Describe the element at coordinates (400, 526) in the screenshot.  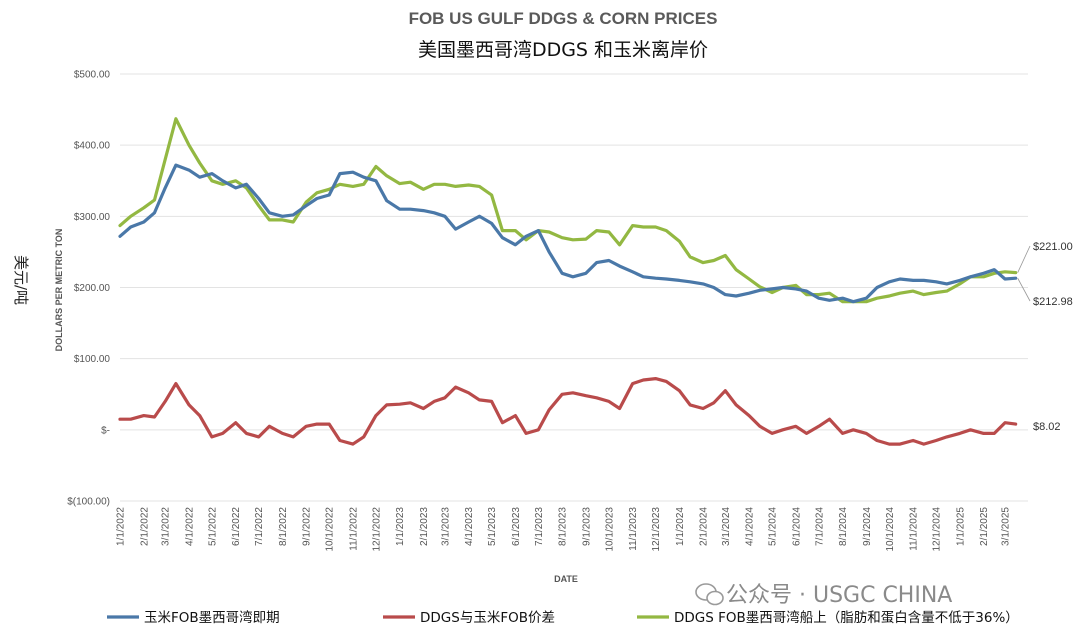
I see `x-tick-label: 1/1/2023` at that location.